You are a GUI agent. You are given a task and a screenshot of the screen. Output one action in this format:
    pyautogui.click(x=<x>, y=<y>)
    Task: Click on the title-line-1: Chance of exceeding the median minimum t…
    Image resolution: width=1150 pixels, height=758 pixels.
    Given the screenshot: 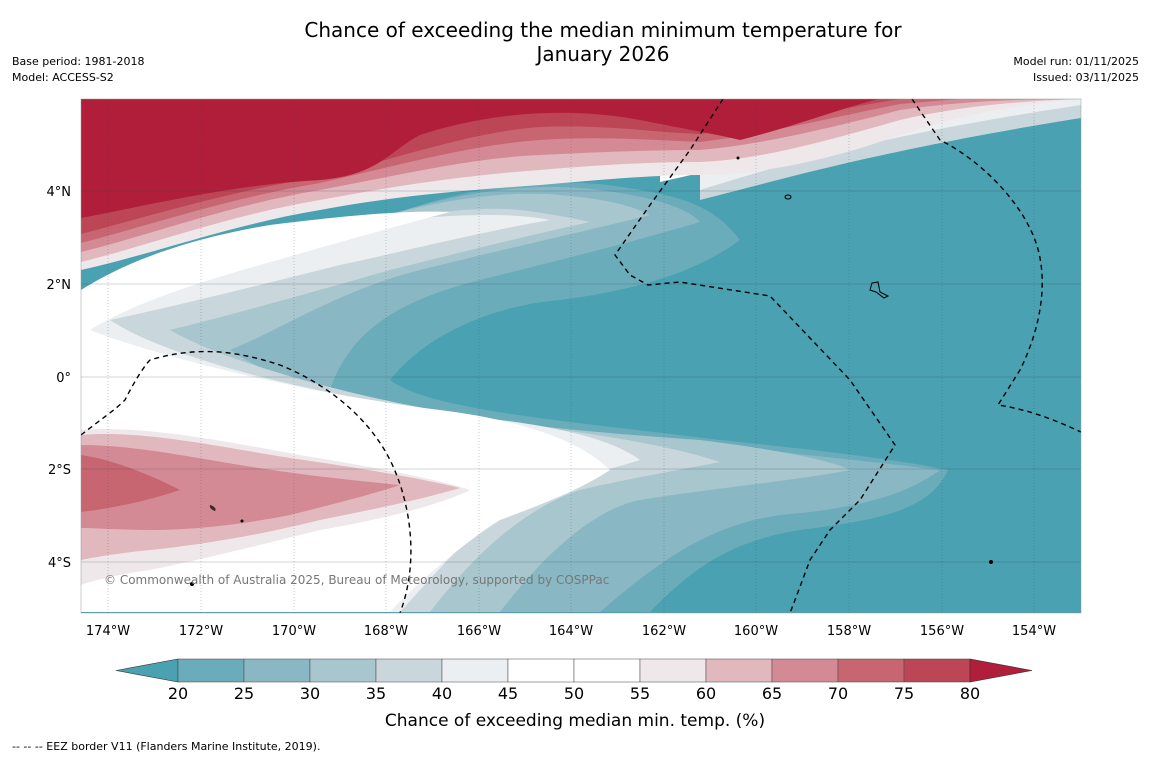 What is the action you would take?
    pyautogui.click(x=603, y=30)
    